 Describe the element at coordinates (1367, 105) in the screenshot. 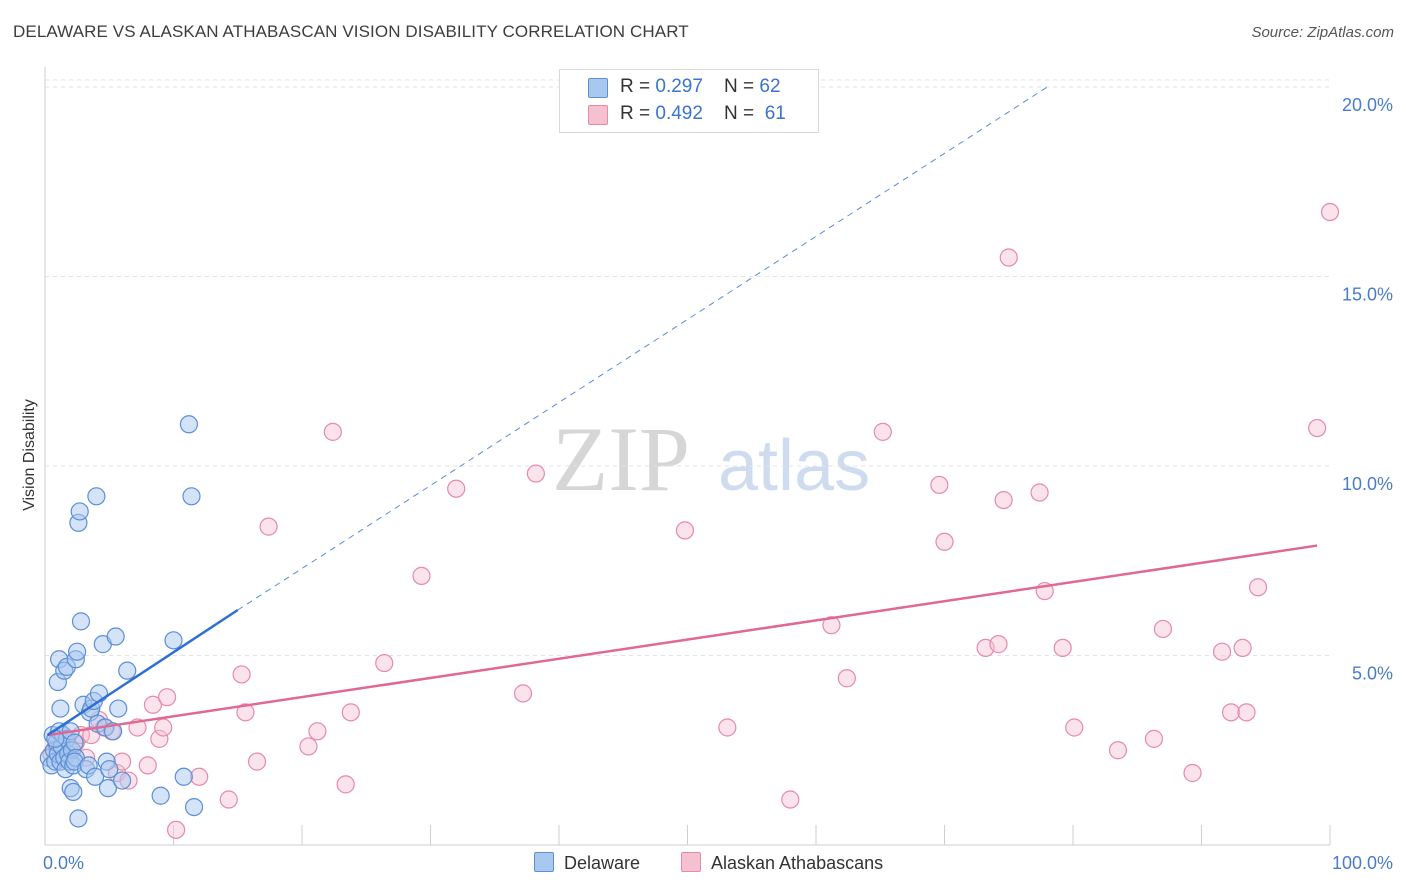

I see `y-tick-label: 20.0%` at that location.